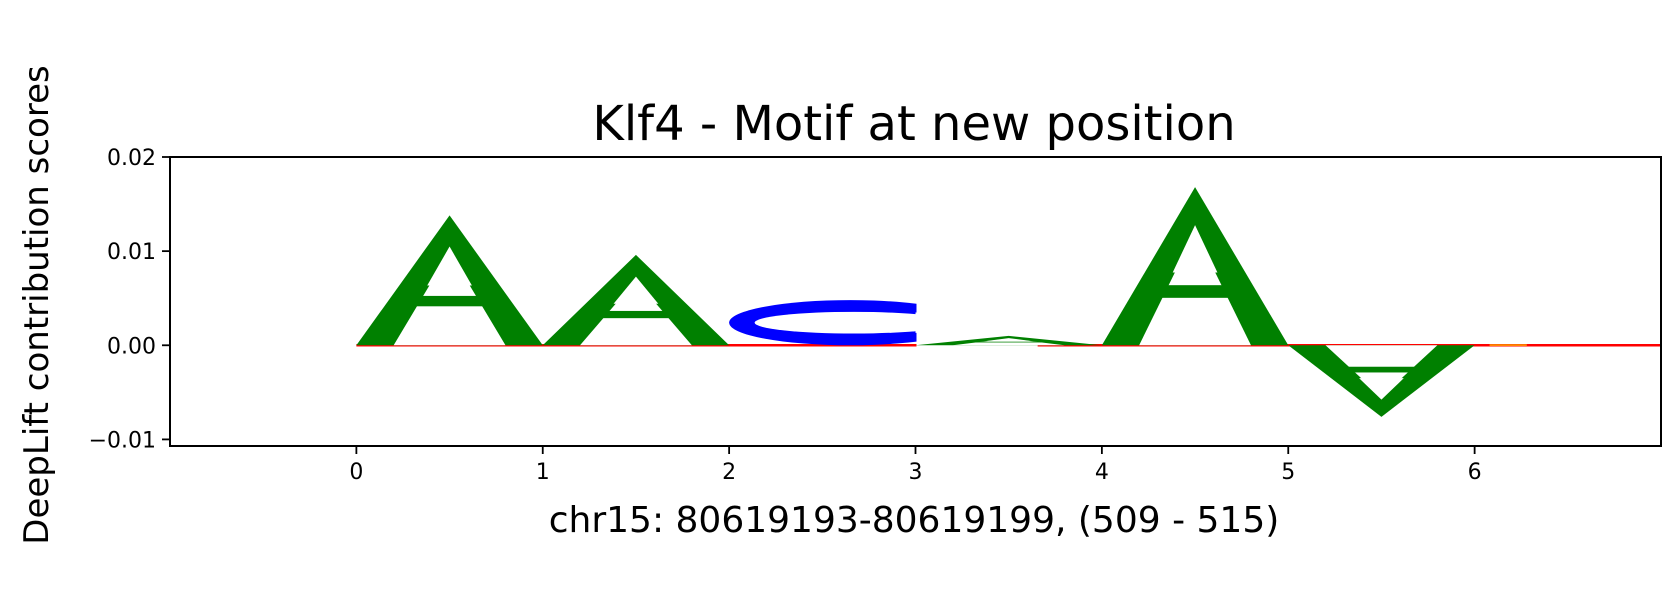 The image size is (1677, 603). Describe the element at coordinates (914, 520) in the screenshot. I see `x-axis-label: chr15: 80619193-80619199, (509 - 515)` at that location.